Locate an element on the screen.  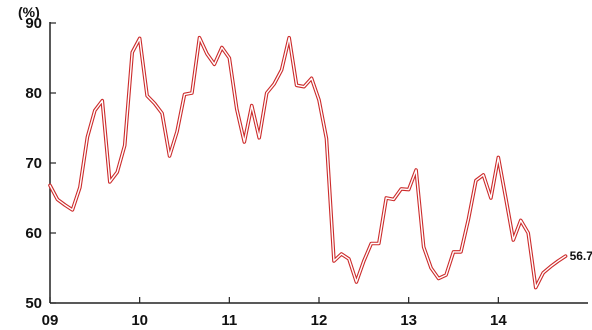
y-tick-label: 80 is located at coordinates (33, 93).